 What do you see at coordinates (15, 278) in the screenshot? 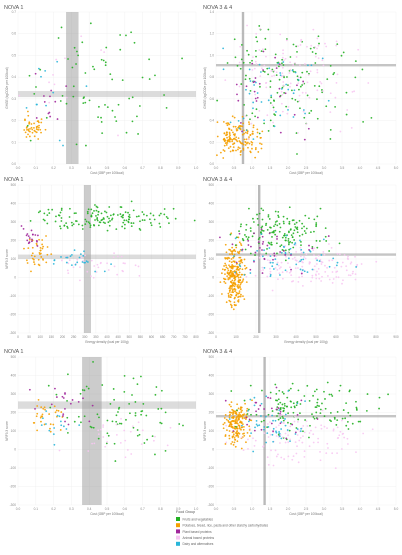
I see `y-tick-label: 0` at bounding box center [15, 278].